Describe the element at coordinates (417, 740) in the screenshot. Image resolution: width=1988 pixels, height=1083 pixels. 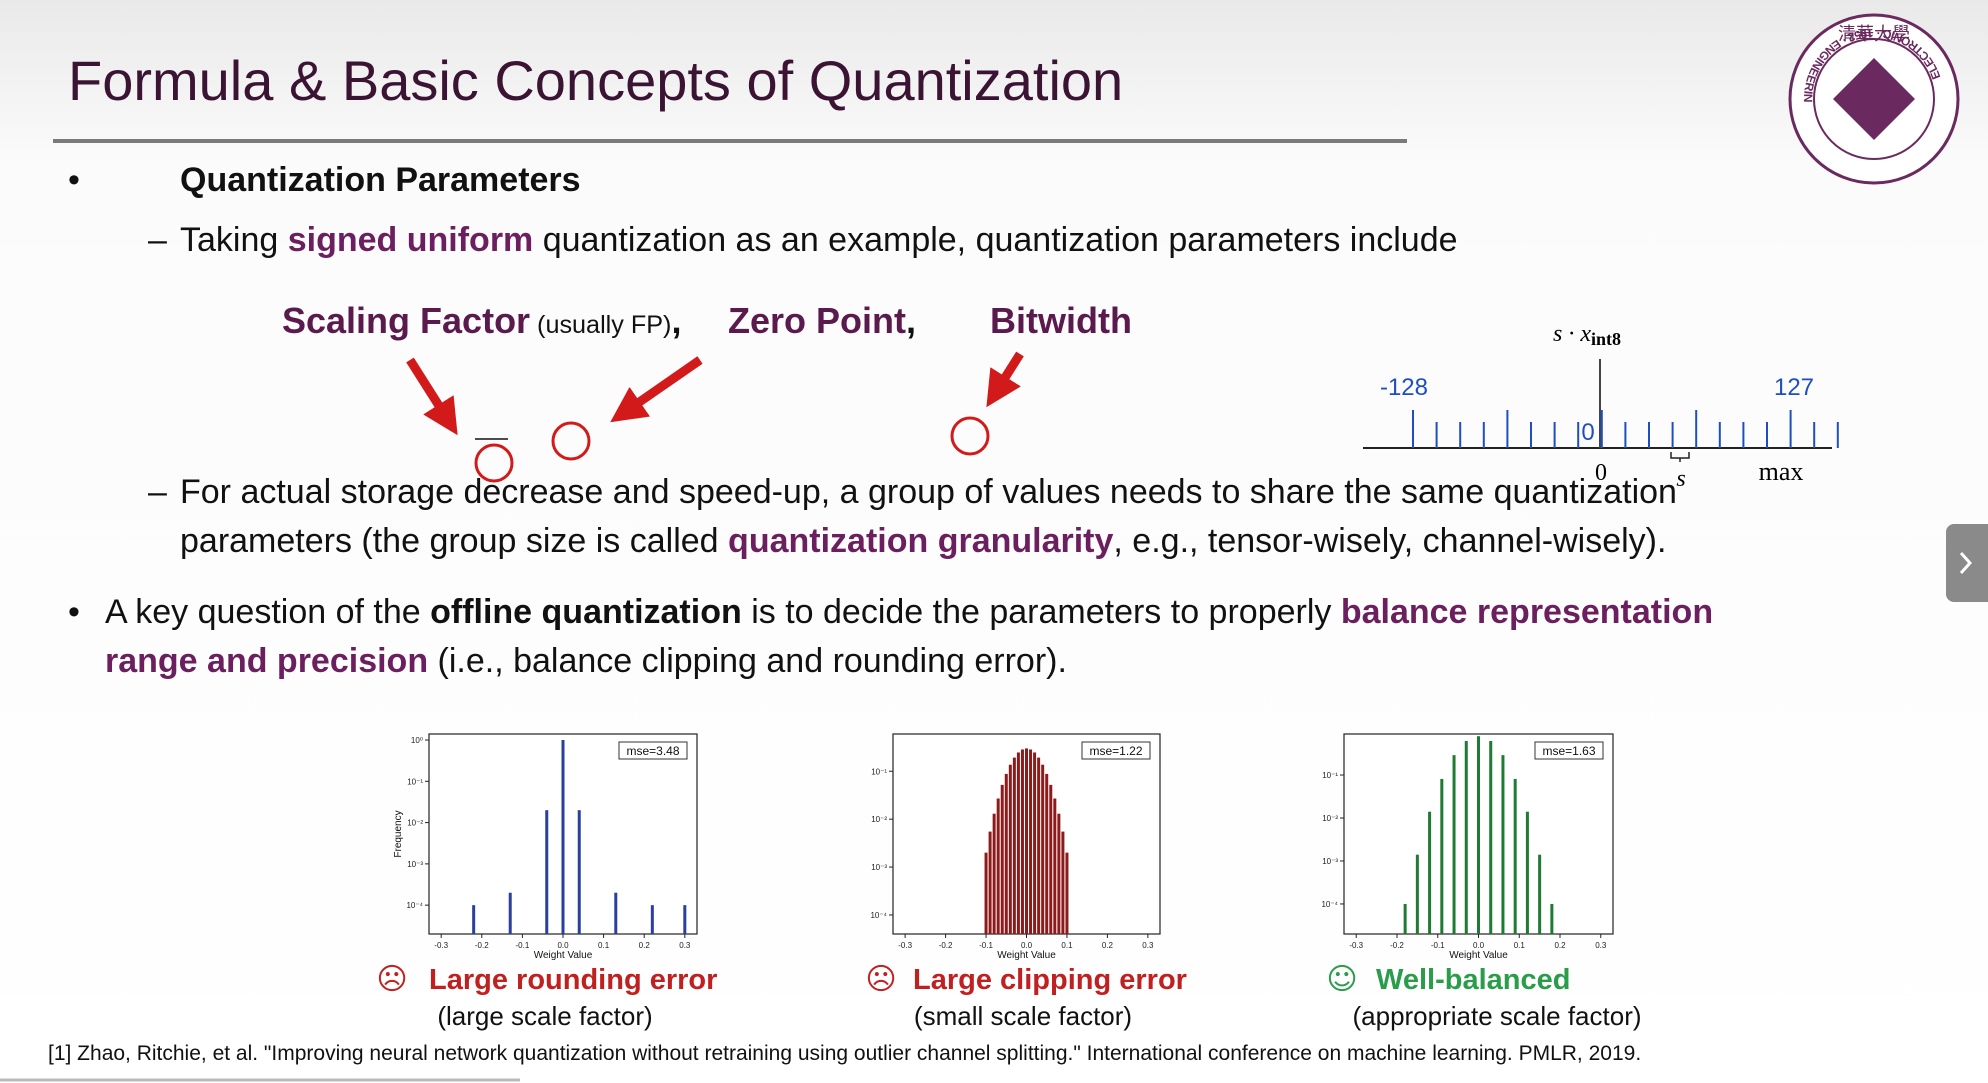
I see `y-tick-label: 10⁰` at that location.